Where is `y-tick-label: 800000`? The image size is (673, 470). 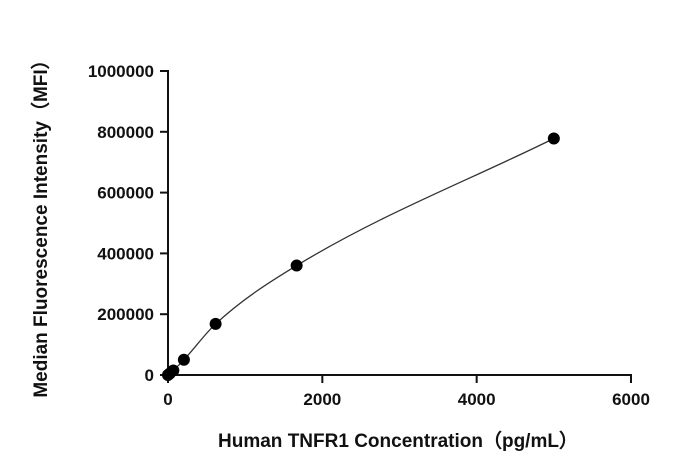 y-tick-label: 800000 is located at coordinates (125, 132).